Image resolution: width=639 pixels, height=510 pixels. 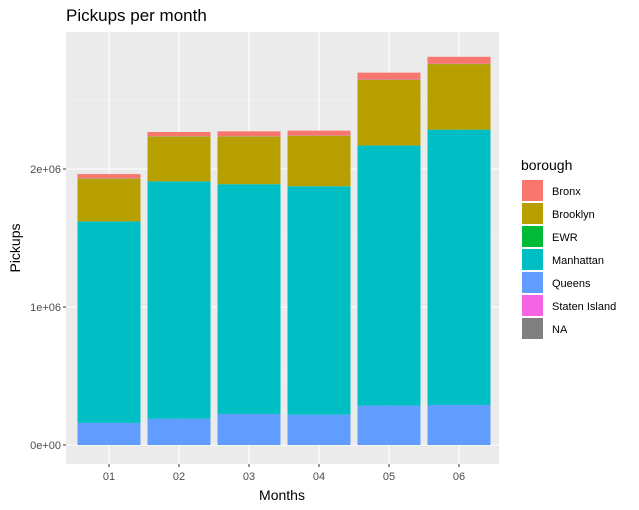 I want to click on y-axis: 0e+00 1e+06 2e+06, so click(x=48, y=308).